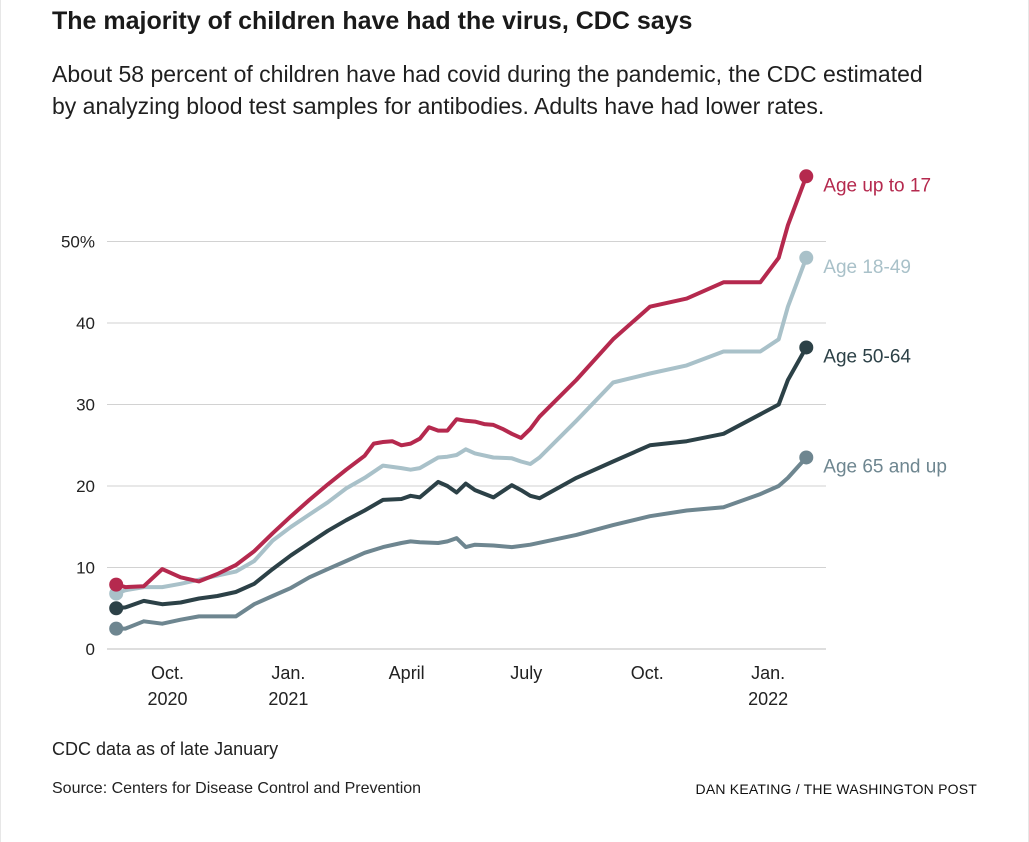 Image resolution: width=1029 pixels, height=842 pixels. What do you see at coordinates (167, 699) in the screenshot?
I see `x-tick-year-label: 2020` at bounding box center [167, 699].